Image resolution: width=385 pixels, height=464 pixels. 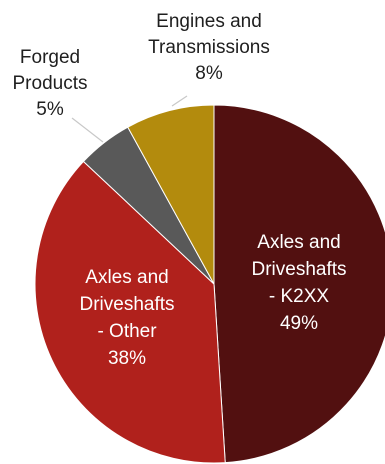 I want to click on slice-value-label: 49%, so click(x=299, y=323).